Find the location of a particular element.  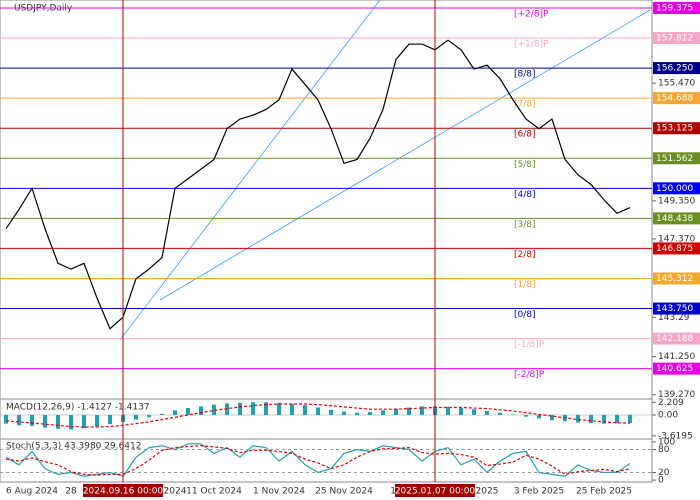

murray-label: [2/8] is located at coordinates (525, 255).